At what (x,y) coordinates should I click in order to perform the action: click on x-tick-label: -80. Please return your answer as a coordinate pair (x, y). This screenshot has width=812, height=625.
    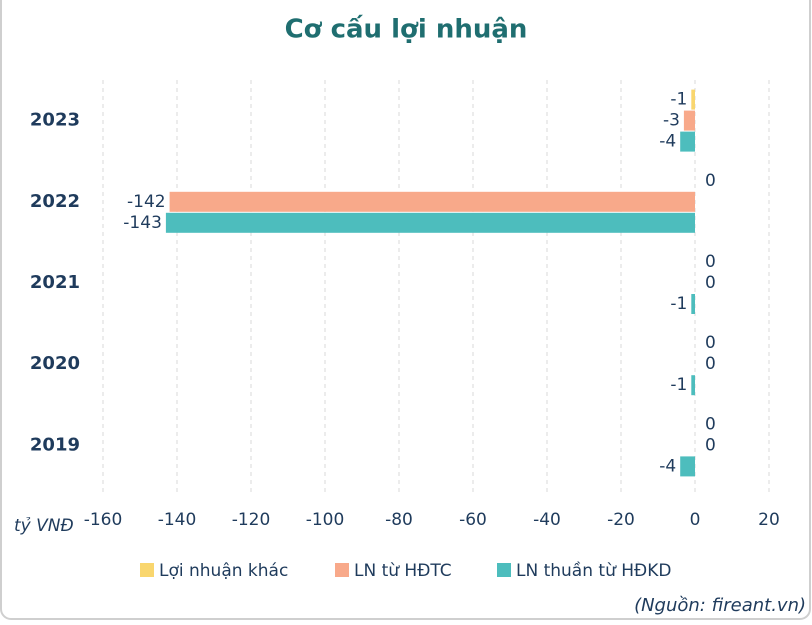
    Looking at the image, I should click on (399, 520).